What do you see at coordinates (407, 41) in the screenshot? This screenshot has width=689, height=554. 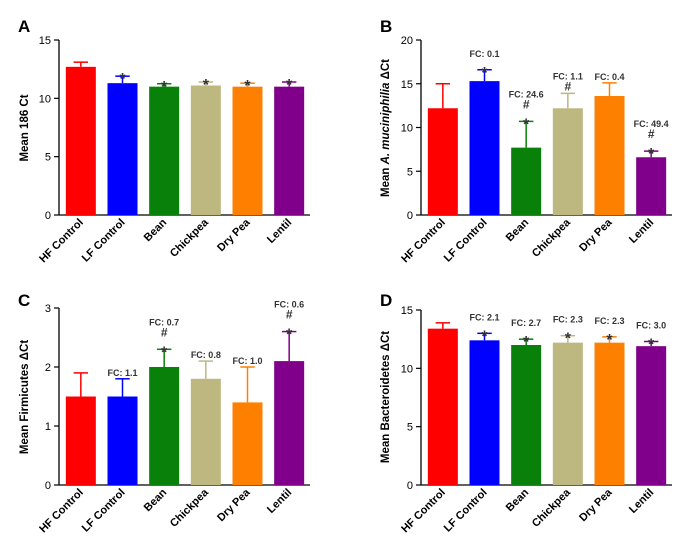 I see `y-tick-label: 20` at bounding box center [407, 41].